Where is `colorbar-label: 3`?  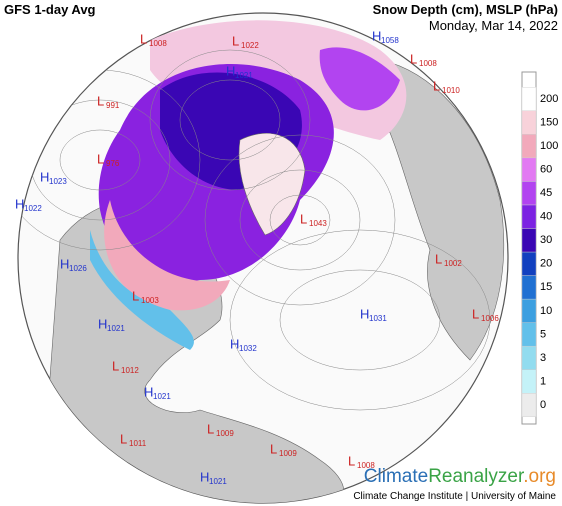
colorbar-label: 3 is located at coordinates (543, 358).